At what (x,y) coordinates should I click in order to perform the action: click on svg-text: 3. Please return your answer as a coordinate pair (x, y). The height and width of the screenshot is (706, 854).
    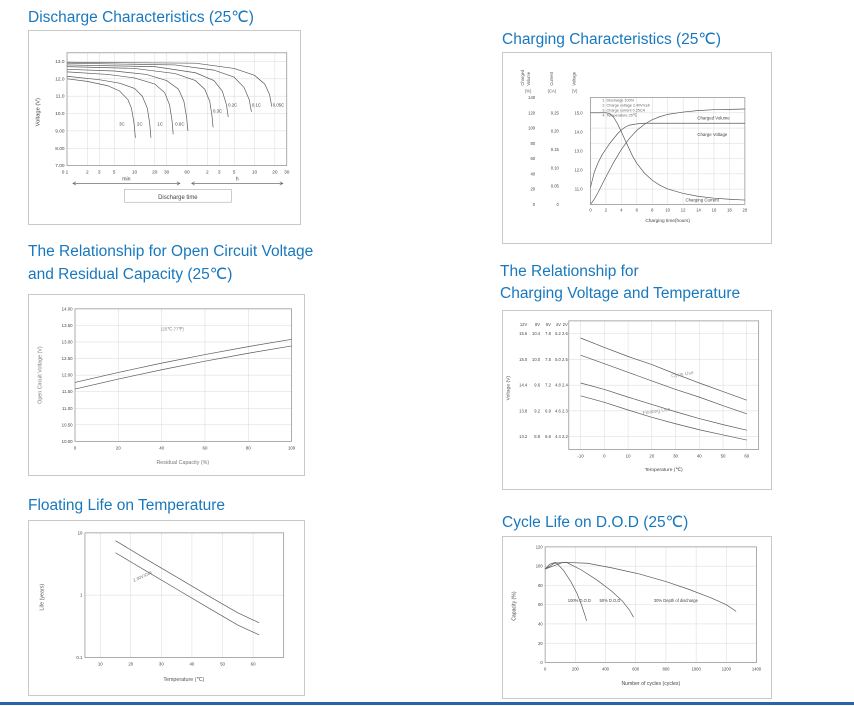
    Looking at the image, I should click on (219, 173).